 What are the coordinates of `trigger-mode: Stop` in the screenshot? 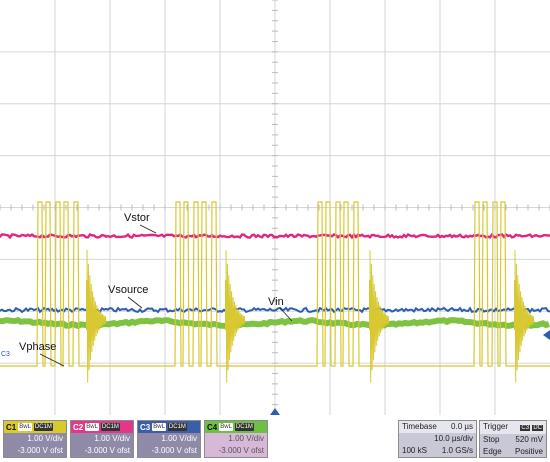 It's located at (491, 439).